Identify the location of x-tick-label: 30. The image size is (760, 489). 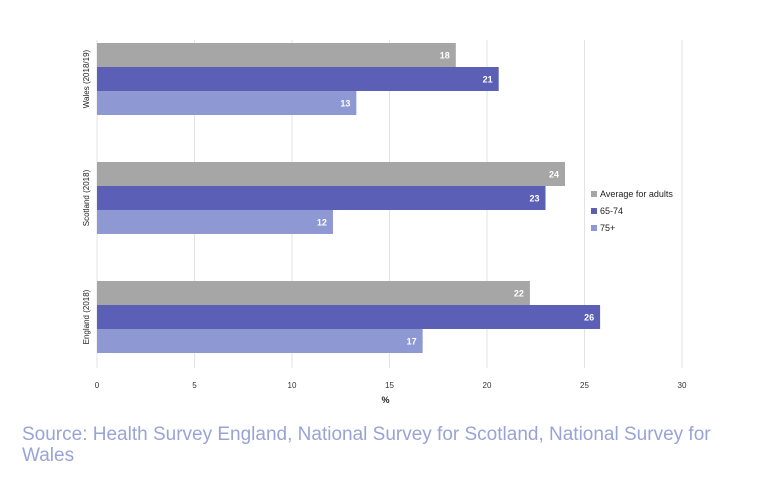
(682, 385).